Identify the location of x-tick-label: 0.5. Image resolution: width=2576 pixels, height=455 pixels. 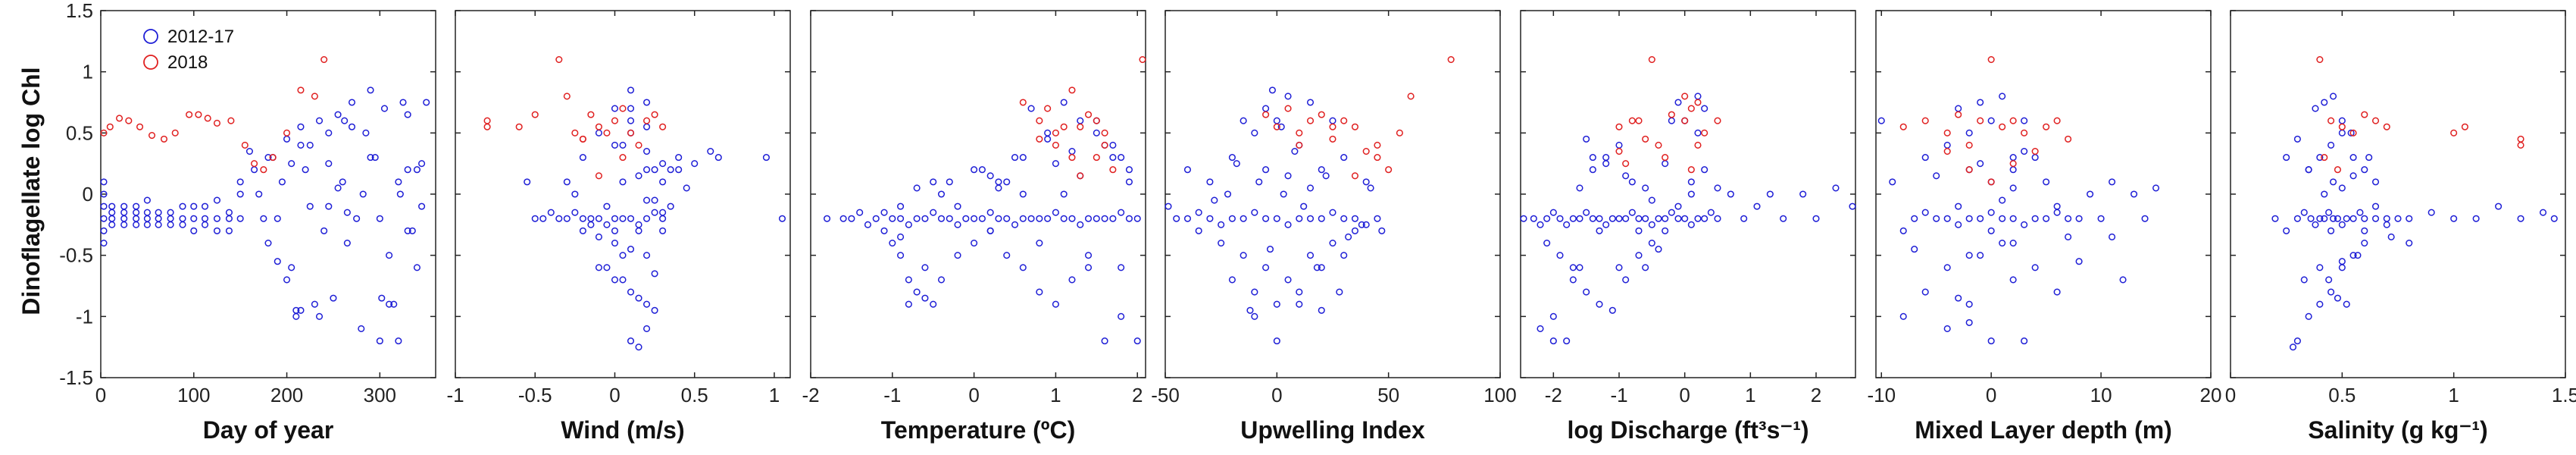
(2342, 395).